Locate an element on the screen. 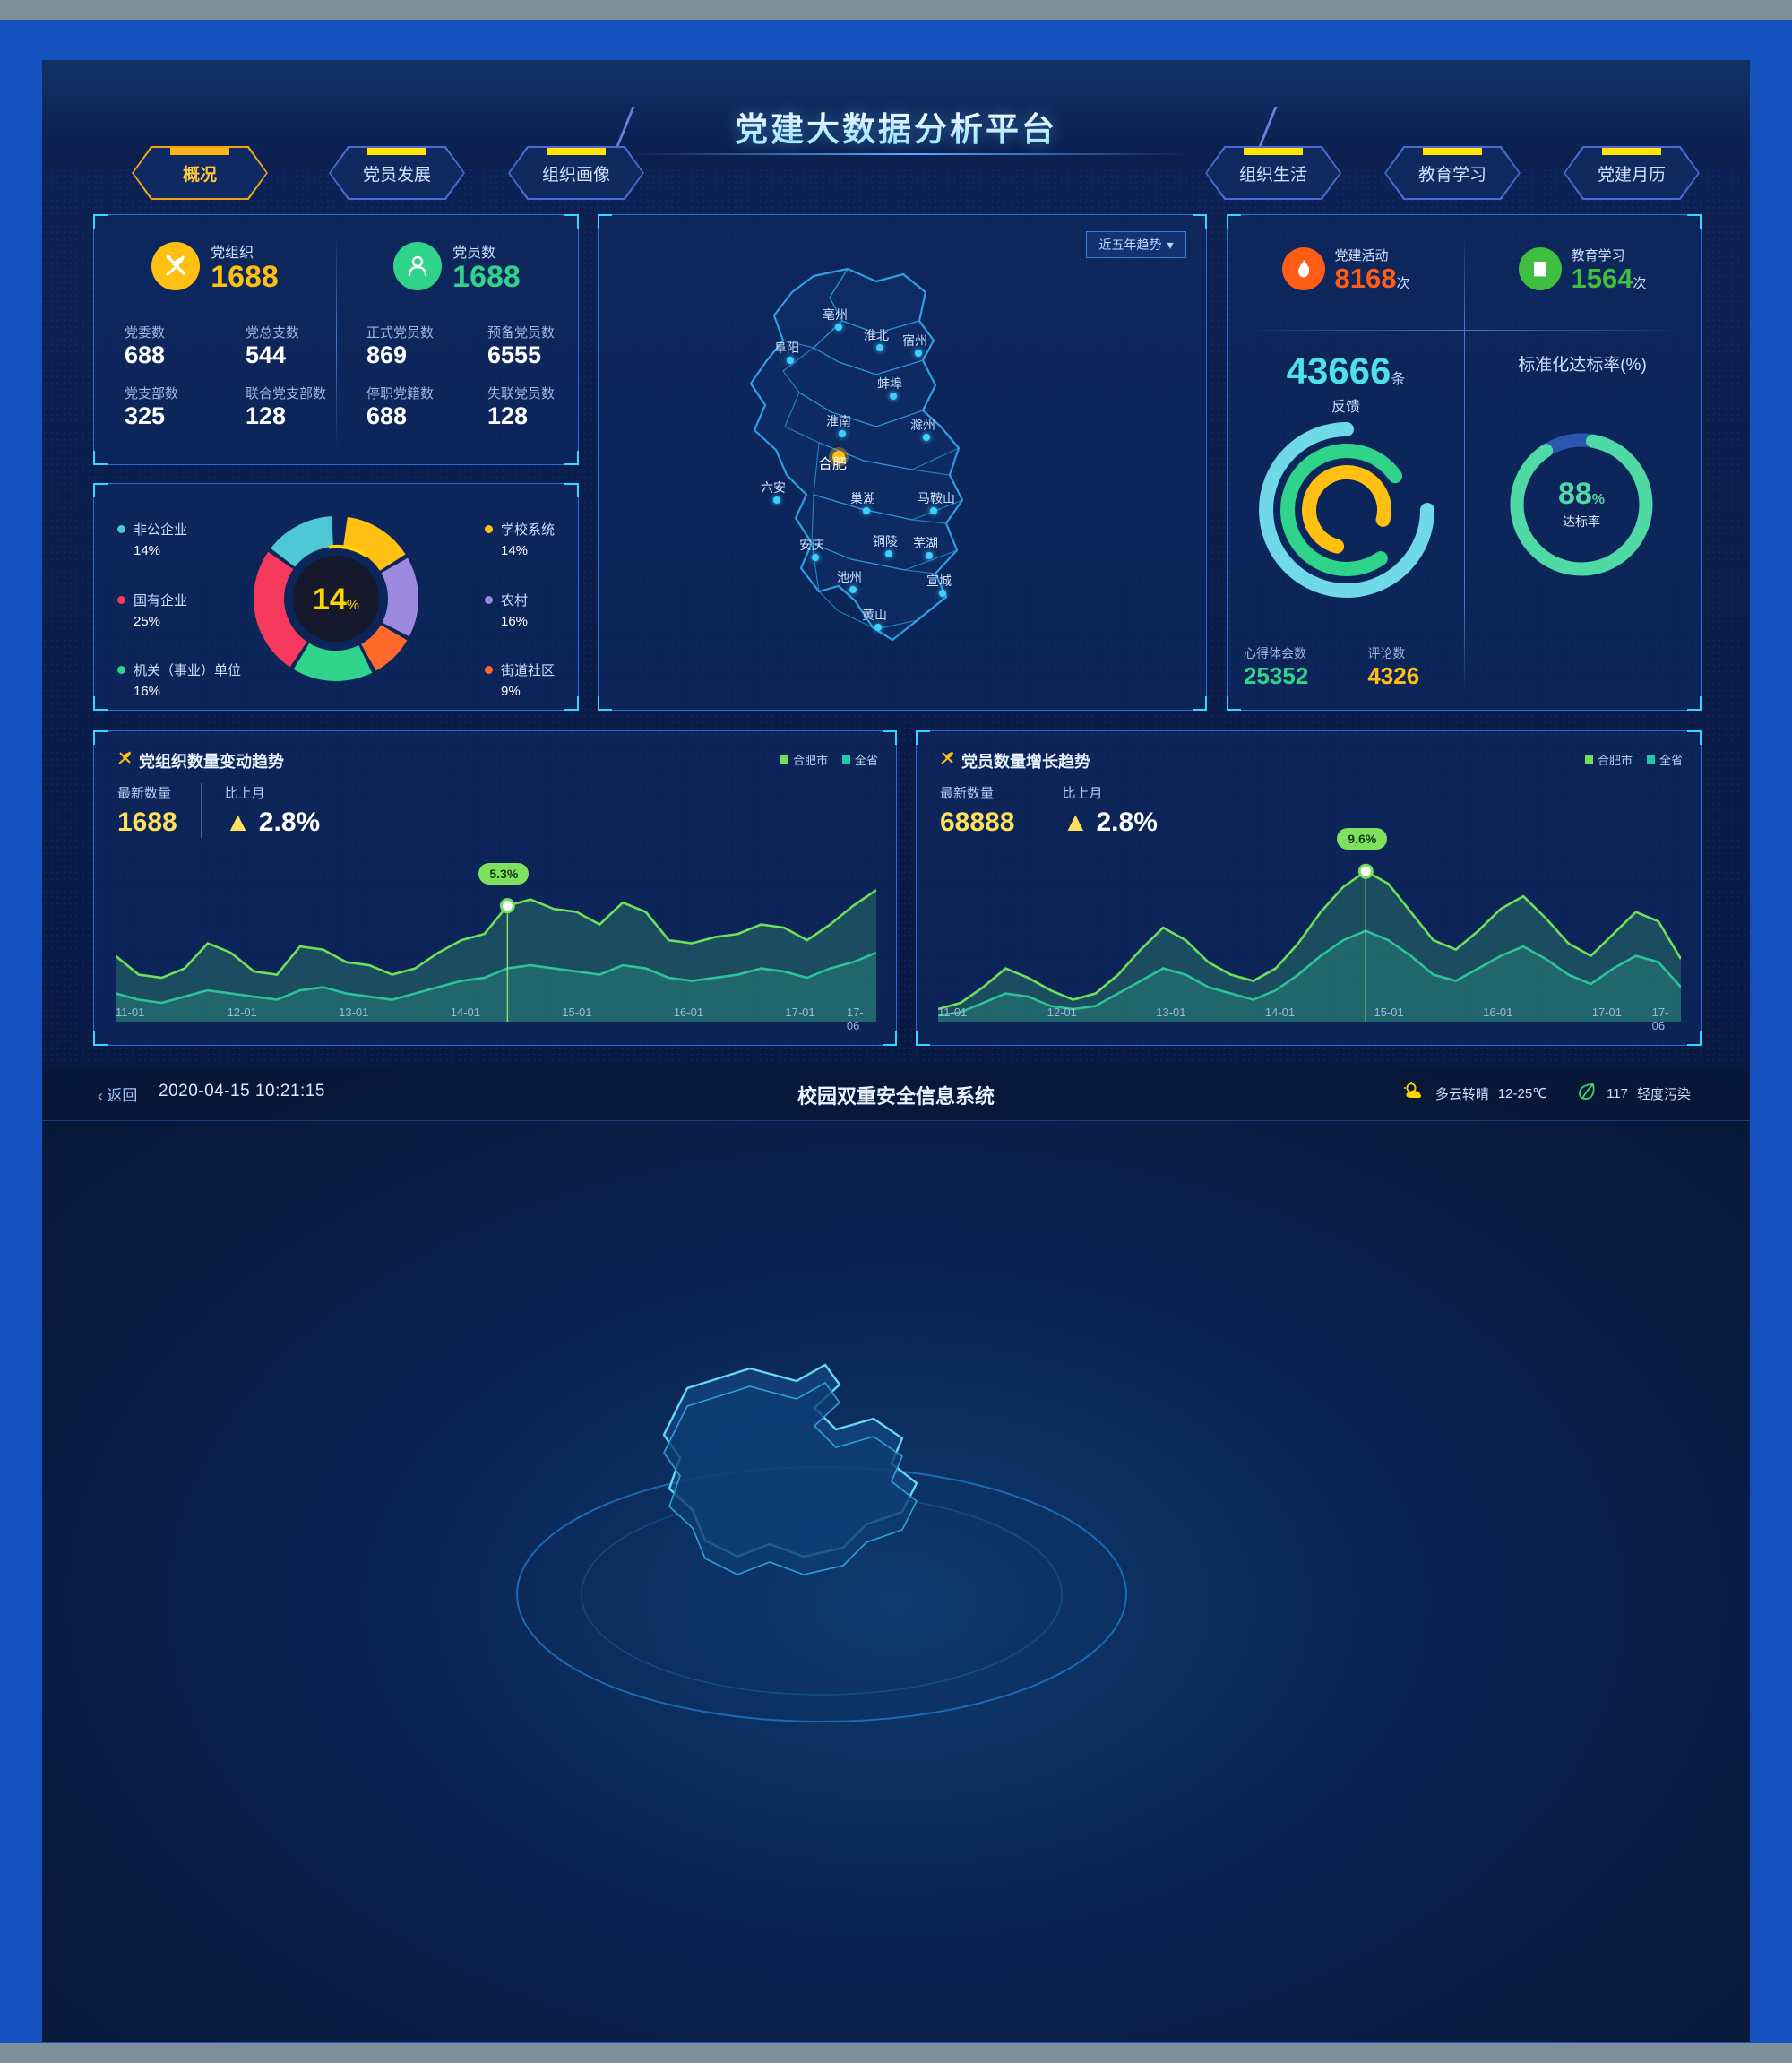 This screenshot has height=2063, width=1792. axis-tick: 12-01 is located at coordinates (1062, 1012).